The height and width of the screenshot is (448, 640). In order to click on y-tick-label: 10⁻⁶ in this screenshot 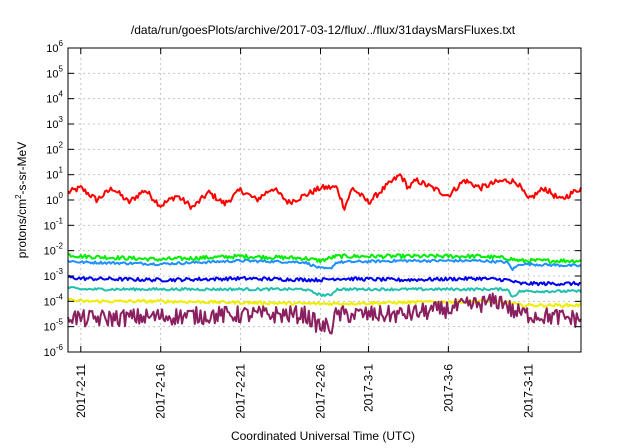, I will do `click(54, 351)`.